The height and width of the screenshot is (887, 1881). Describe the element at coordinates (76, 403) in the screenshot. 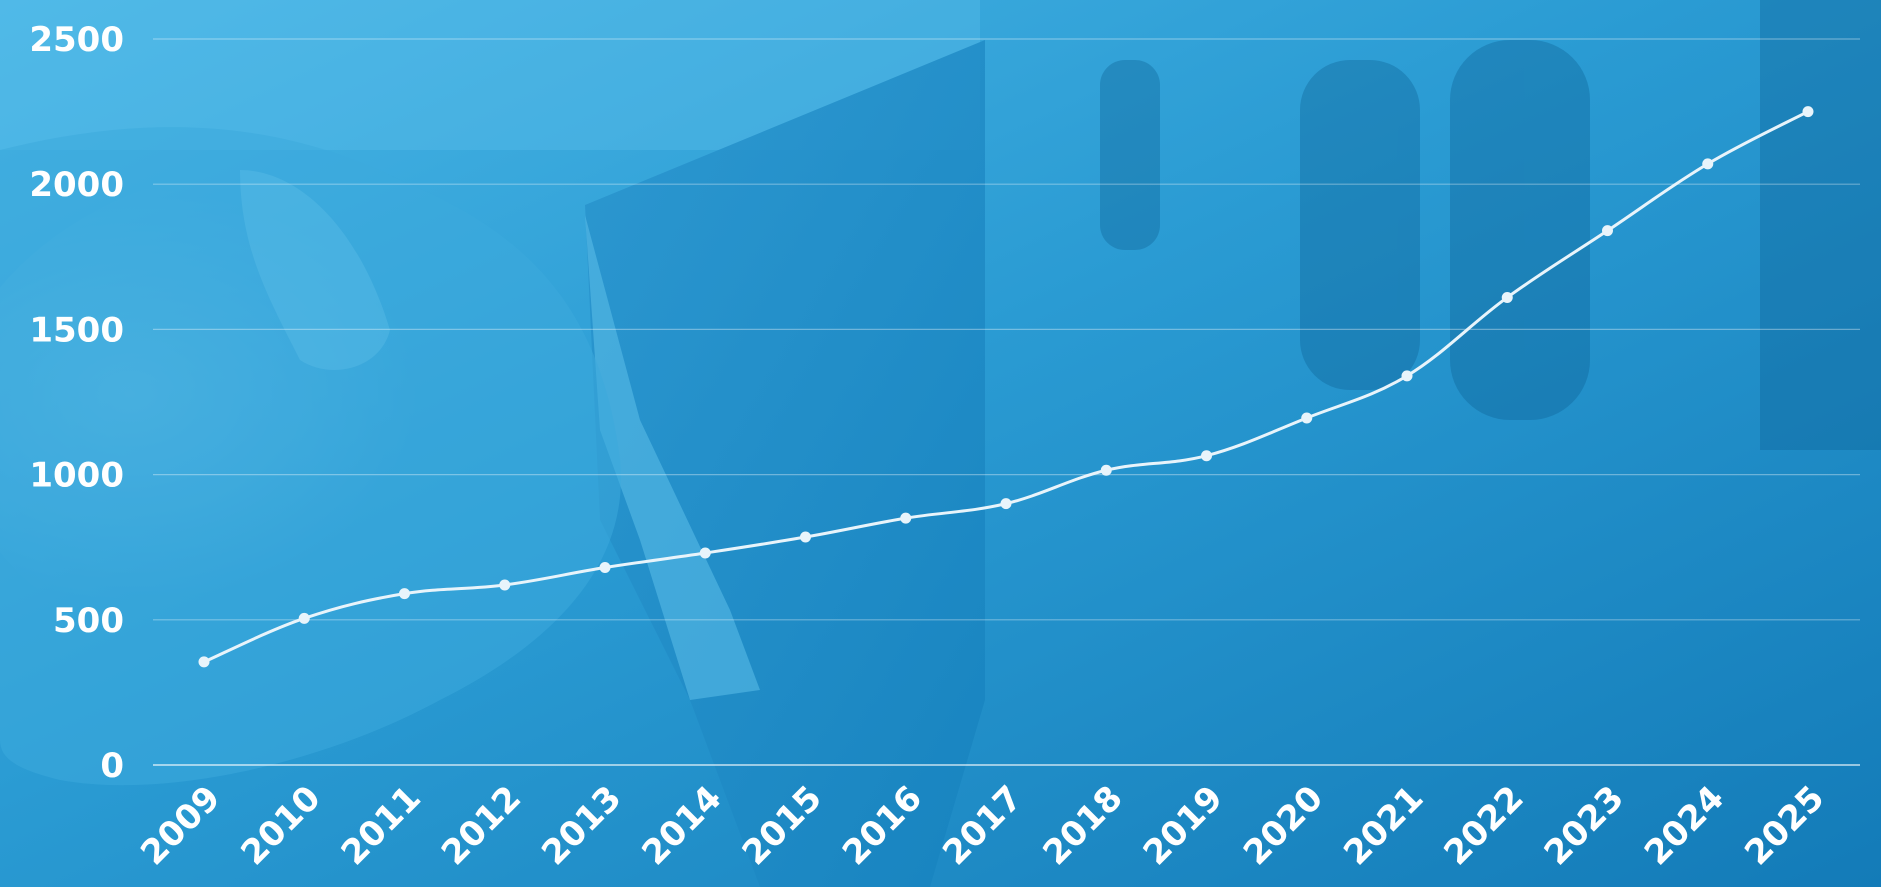

I see `y-axis-tick-labels: 0 500 1000 1500 2000 2500` at that location.